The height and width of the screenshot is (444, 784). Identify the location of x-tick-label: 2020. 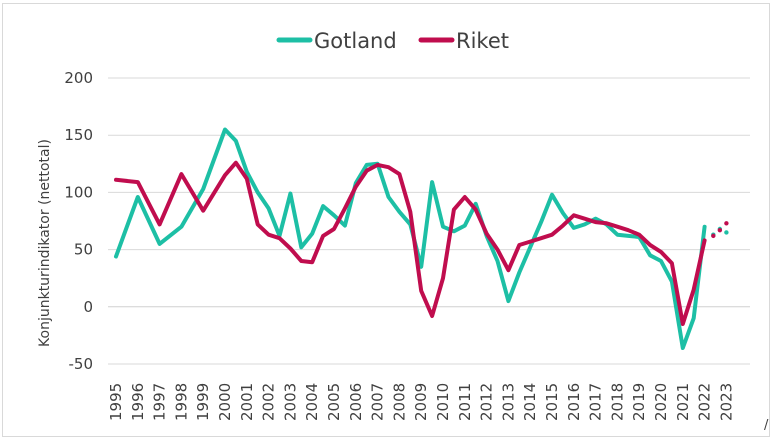
(661, 402).